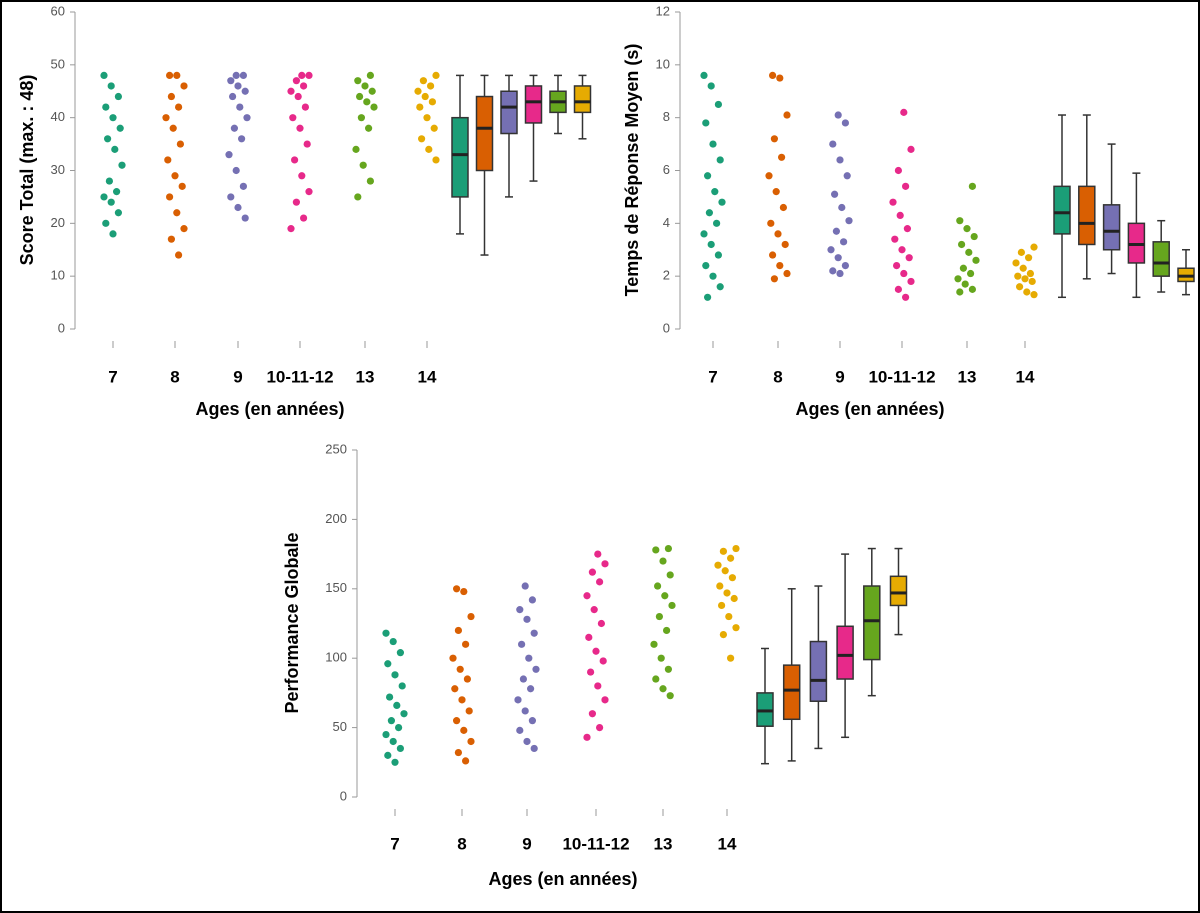 Image resolution: width=1200 pixels, height=913 pixels. I want to click on y-tick-label: 0, so click(343, 795).